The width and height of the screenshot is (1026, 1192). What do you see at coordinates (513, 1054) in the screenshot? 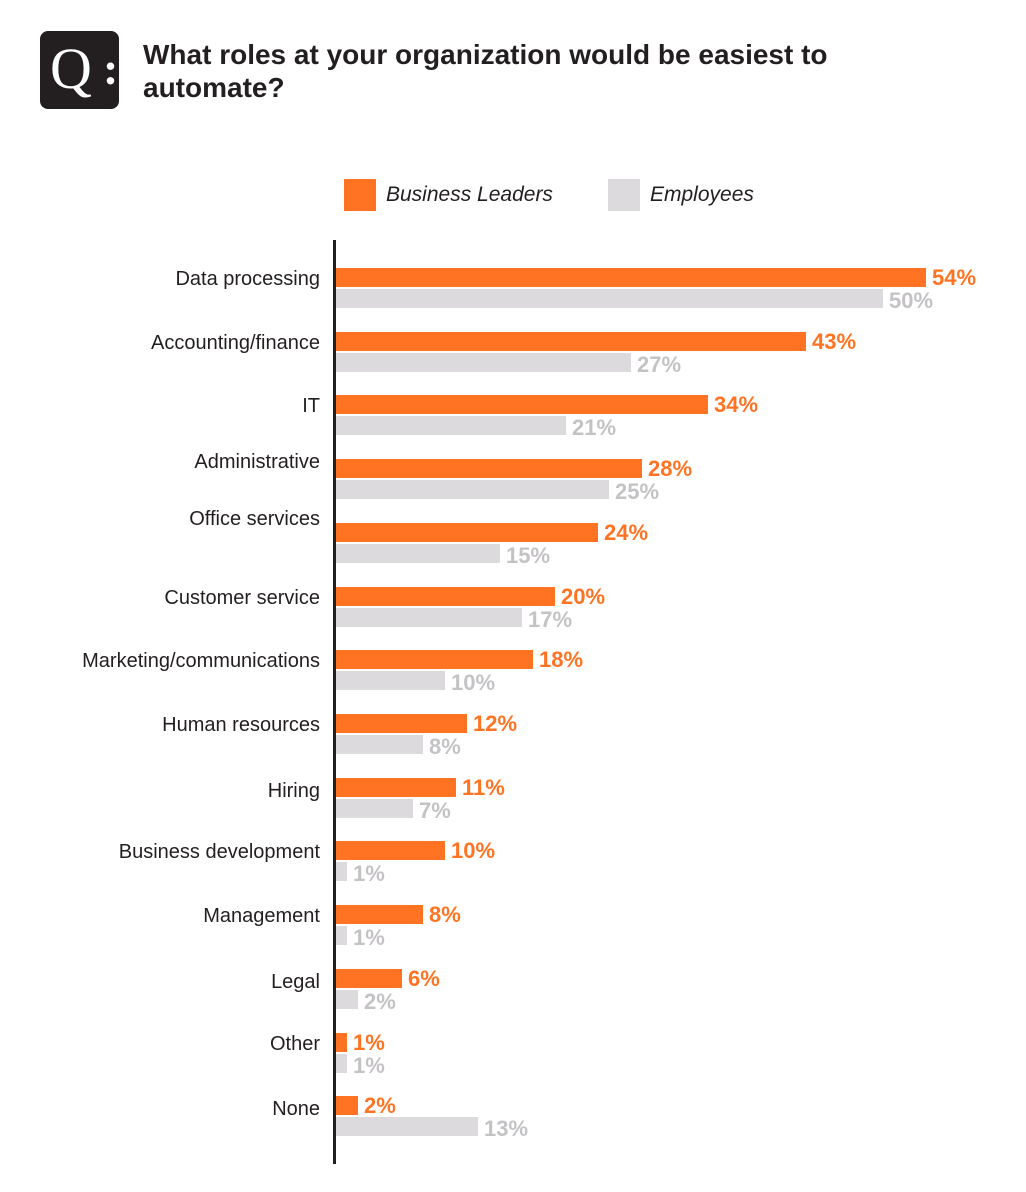
I see `bar-group-other: Other 1% 1%` at bounding box center [513, 1054].